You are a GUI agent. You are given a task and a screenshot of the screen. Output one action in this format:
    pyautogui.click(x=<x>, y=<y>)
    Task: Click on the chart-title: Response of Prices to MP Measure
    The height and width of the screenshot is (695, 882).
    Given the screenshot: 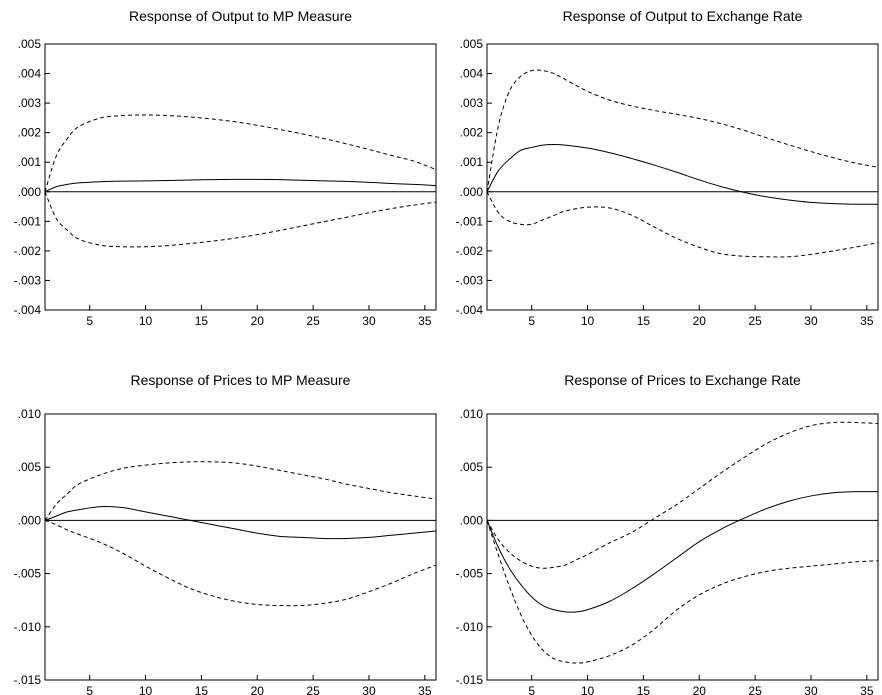 What is the action you would take?
    pyautogui.click(x=241, y=380)
    